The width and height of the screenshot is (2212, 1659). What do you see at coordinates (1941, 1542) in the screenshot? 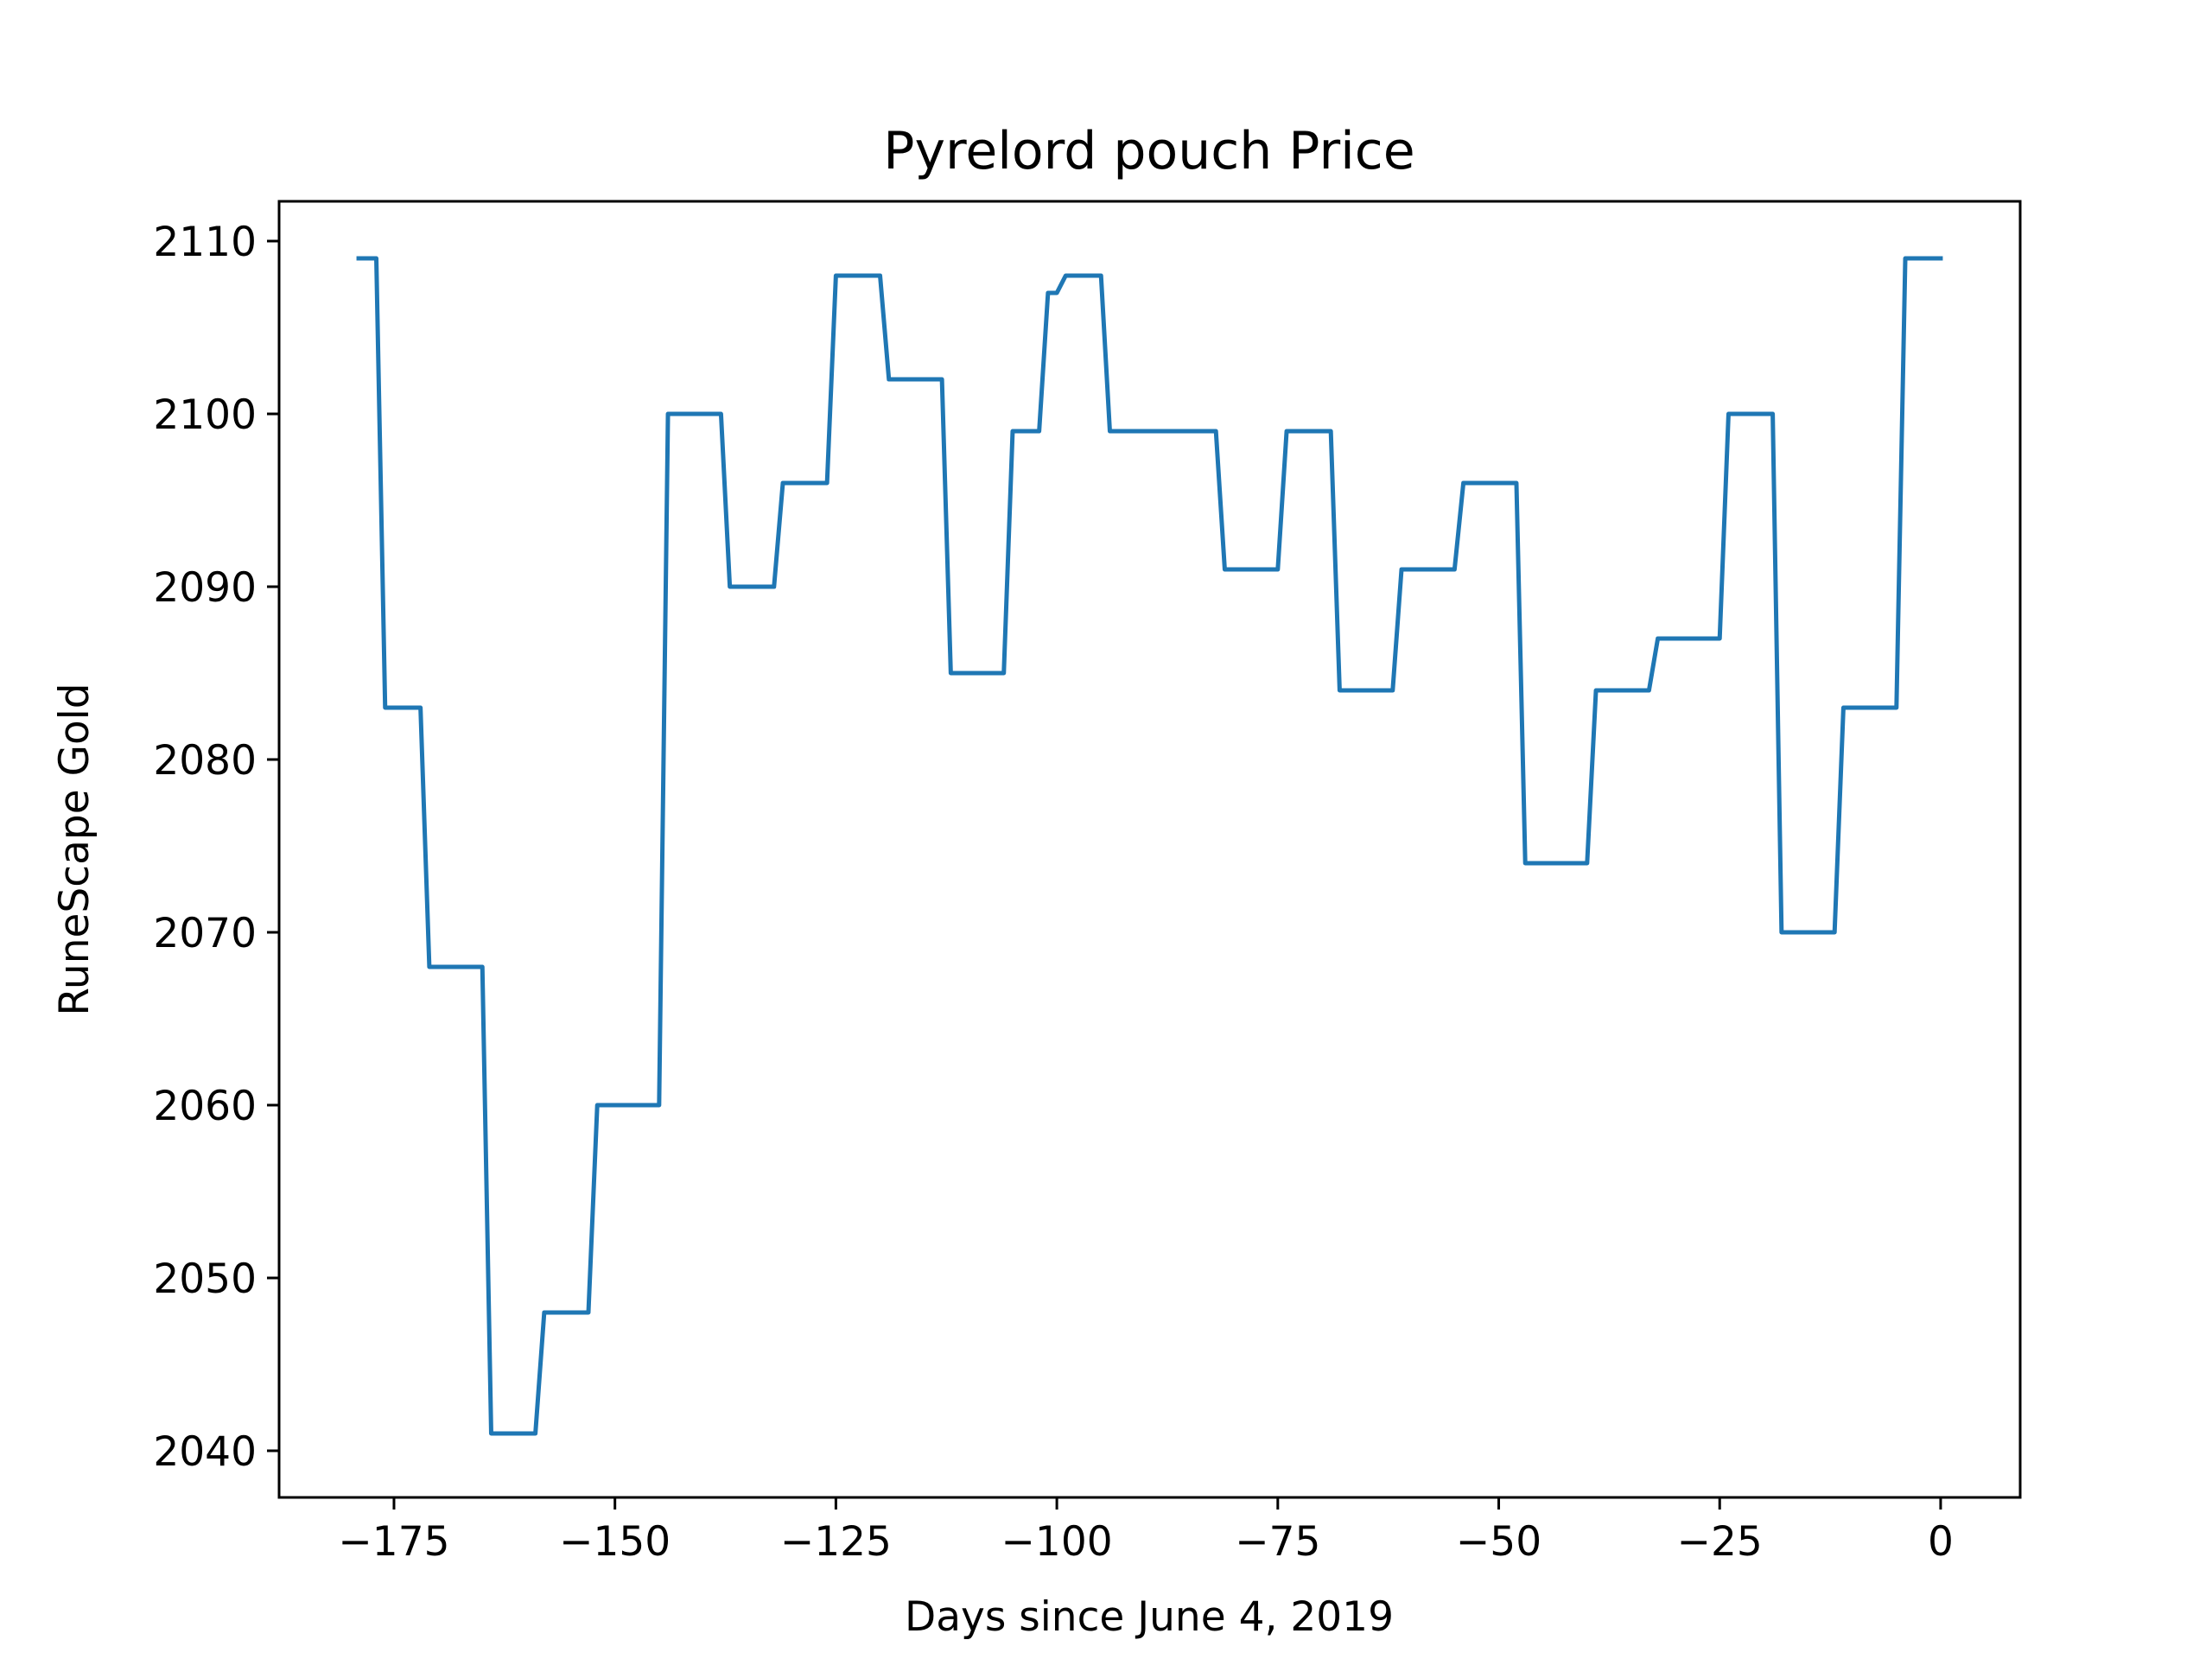
I see `x-tick-label: 0` at bounding box center [1941, 1542].